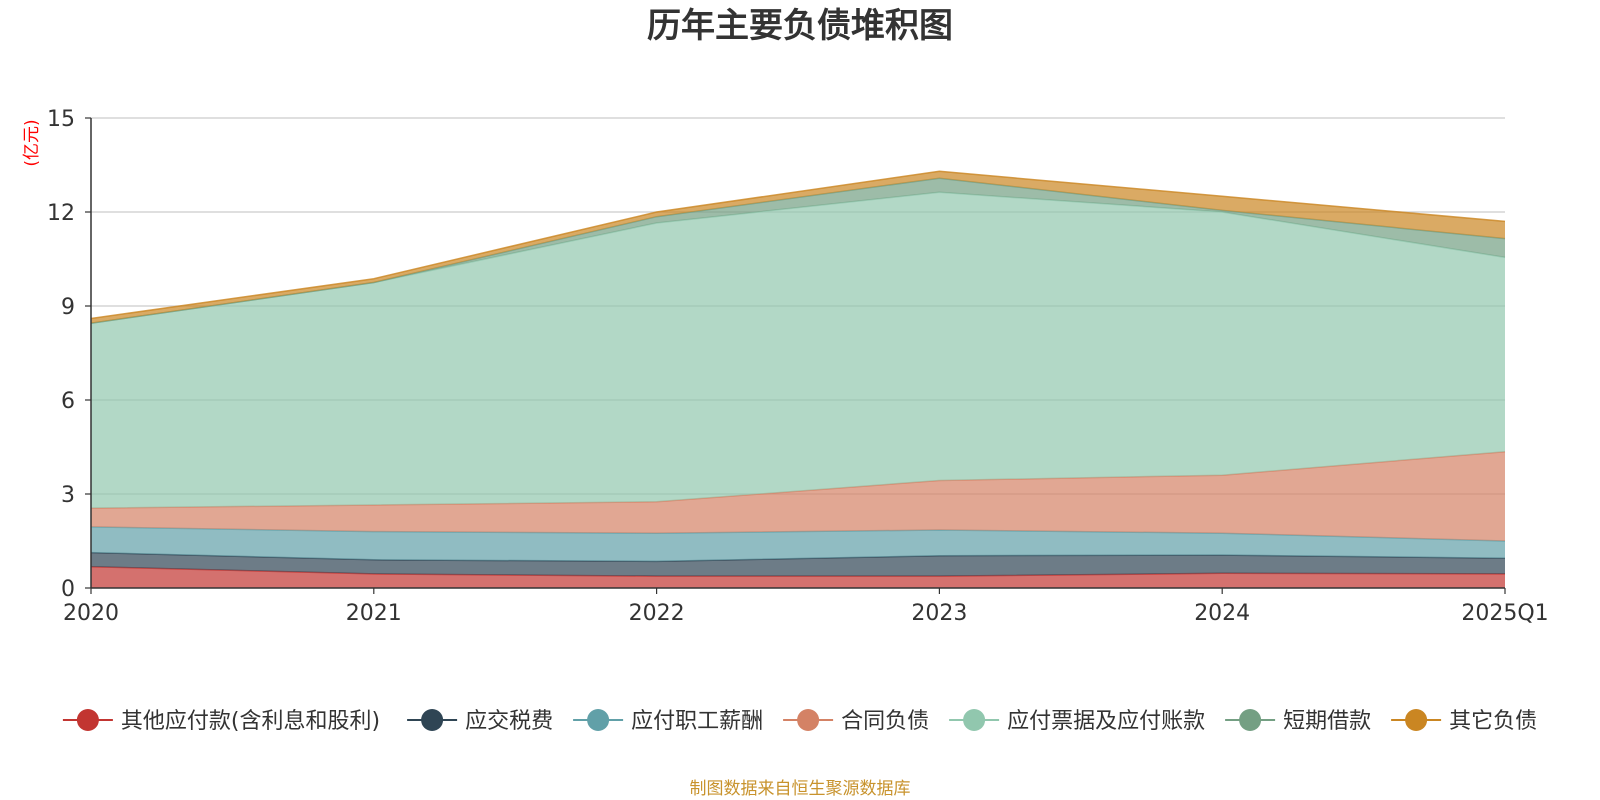 The height and width of the screenshot is (800, 1600). I want to click on legend-item: 短期借款, so click(1298, 721).